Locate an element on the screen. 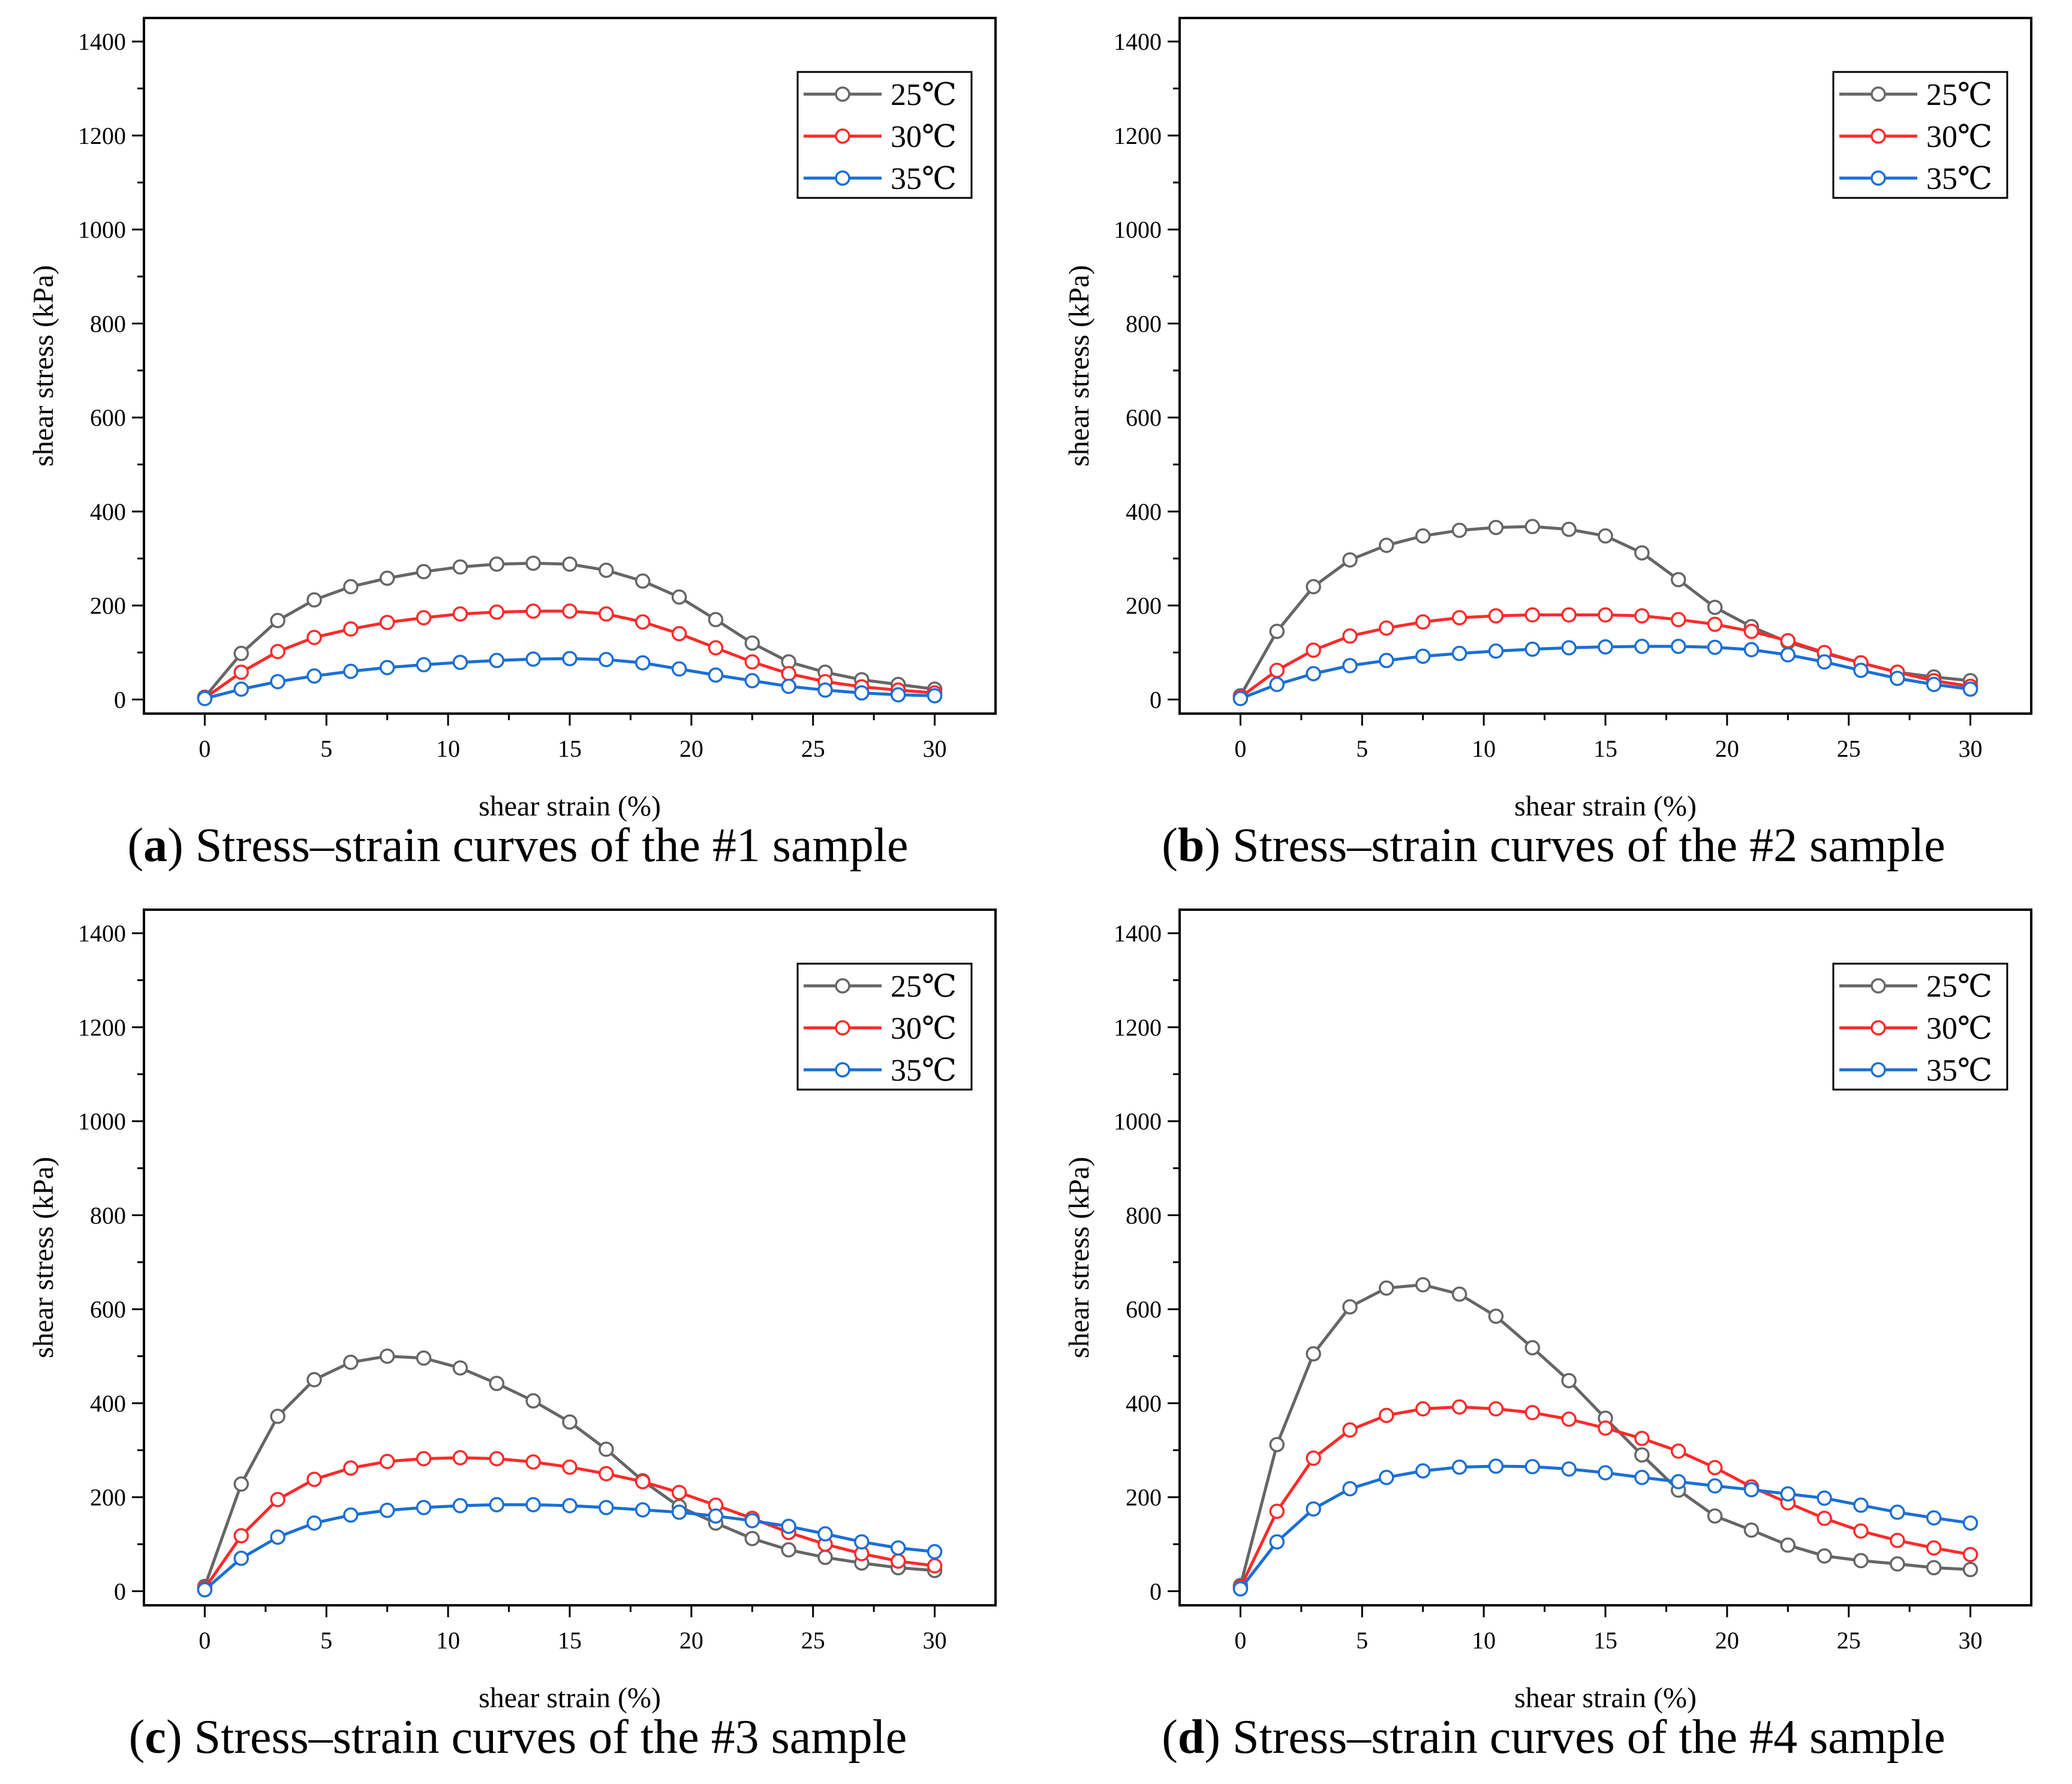  y-tick-label: 400 is located at coordinates (108, 1404).